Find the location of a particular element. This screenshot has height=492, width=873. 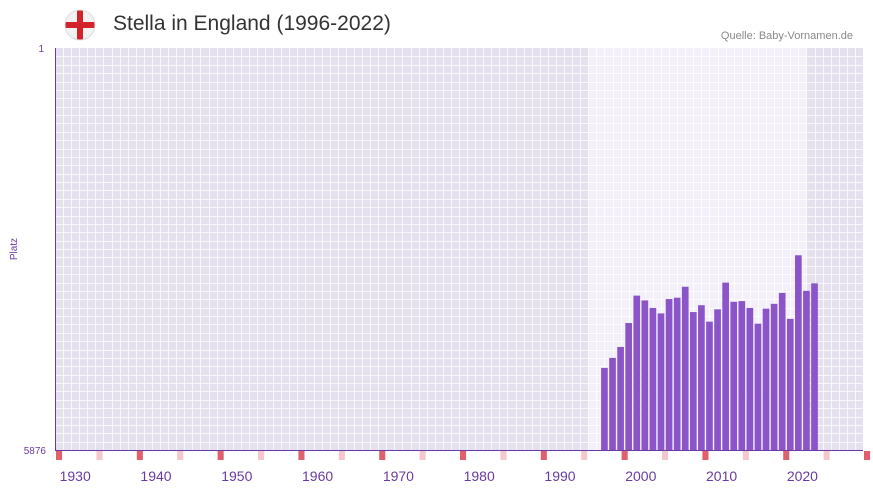

year-marker-2003 is located at coordinates (665, 455).